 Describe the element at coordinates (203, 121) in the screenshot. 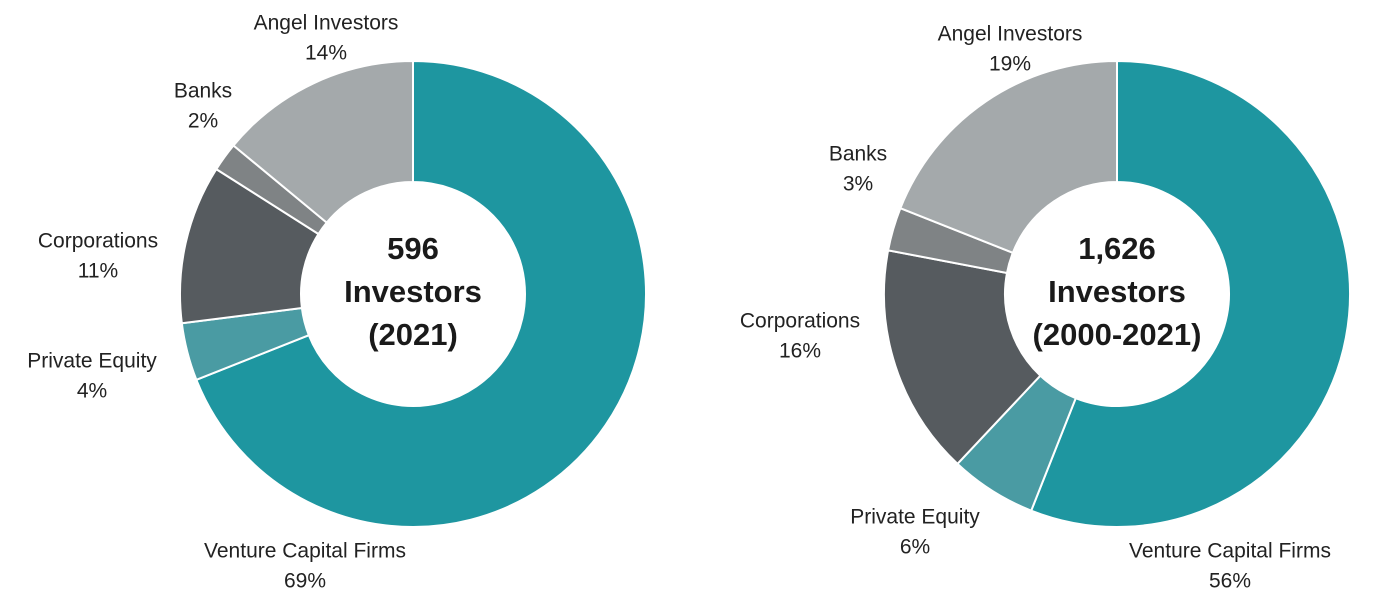

I see `segment-value-label: 2%` at that location.